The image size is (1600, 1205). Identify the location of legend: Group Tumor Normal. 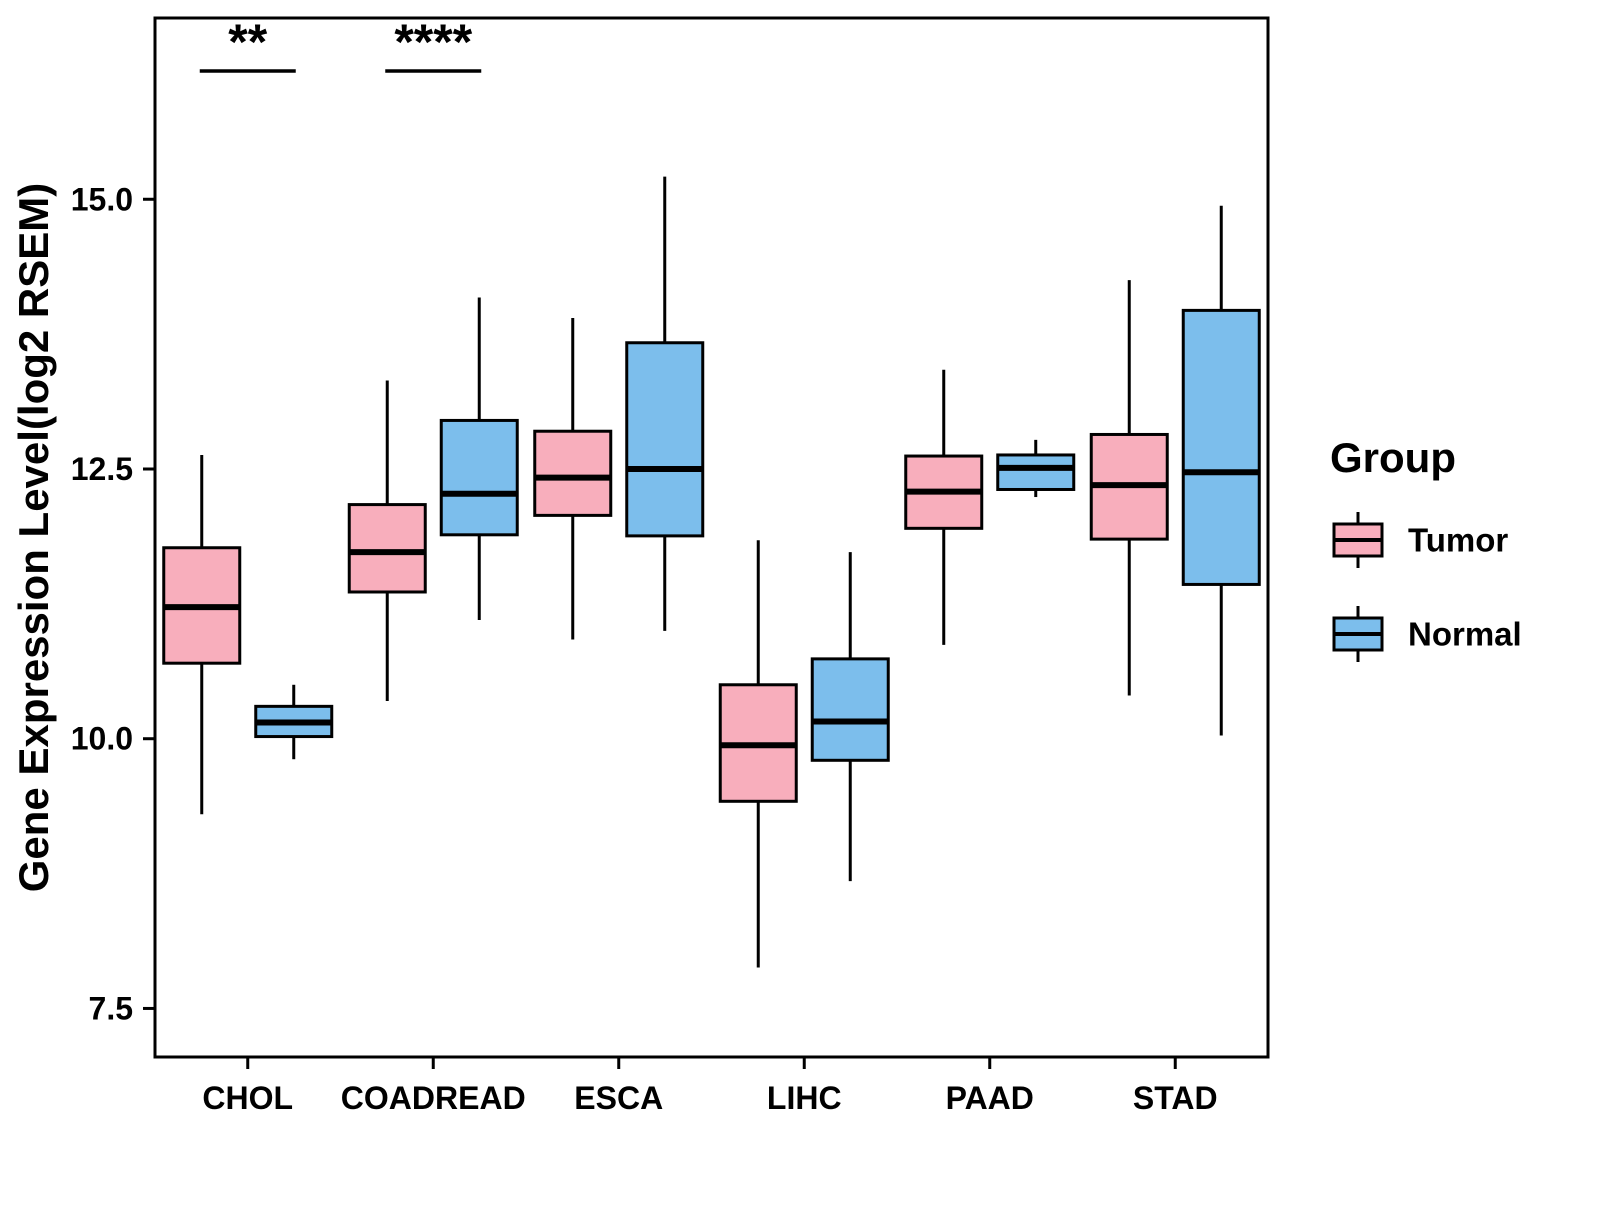
(1426, 548).